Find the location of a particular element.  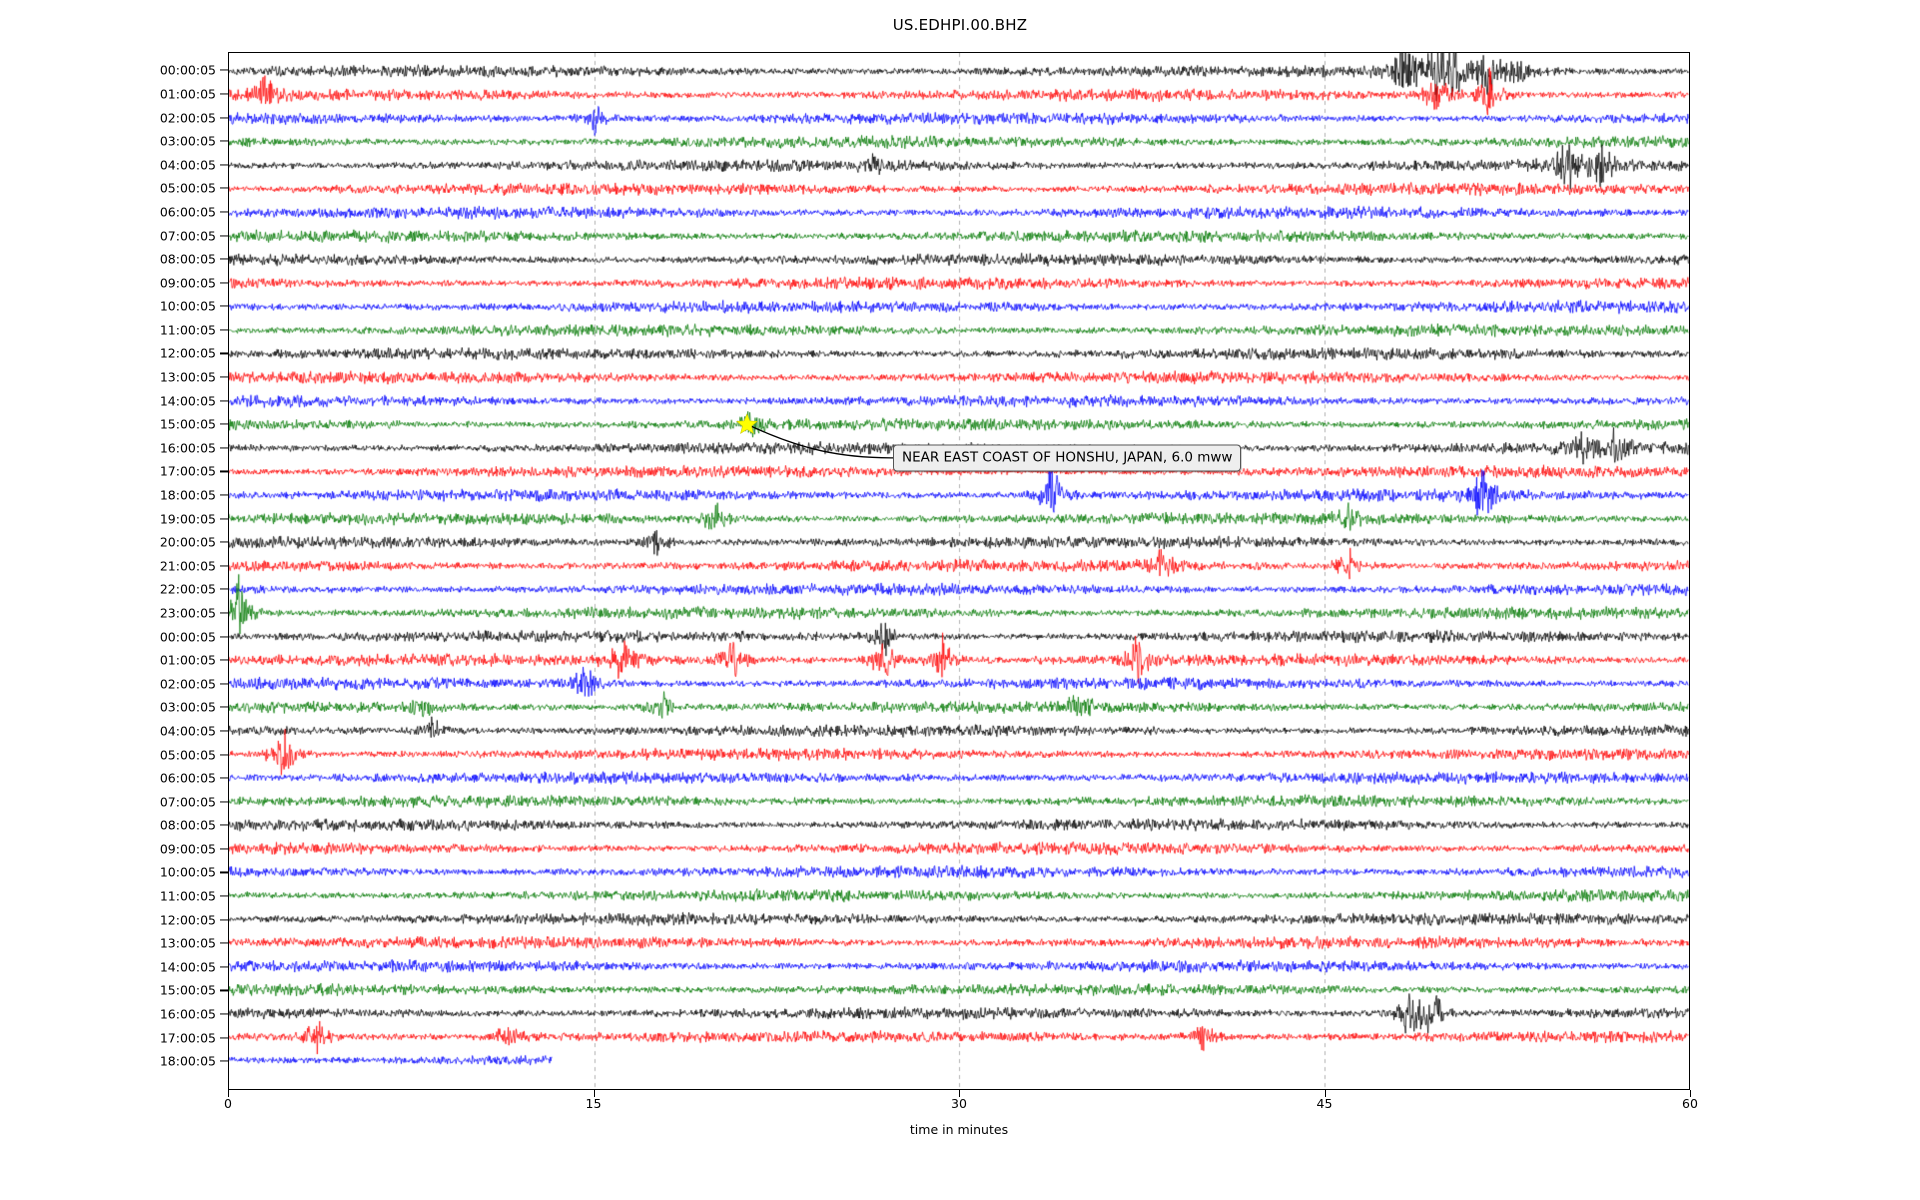

page-title: US.EDHPI.00.BHZ is located at coordinates (960, 25).